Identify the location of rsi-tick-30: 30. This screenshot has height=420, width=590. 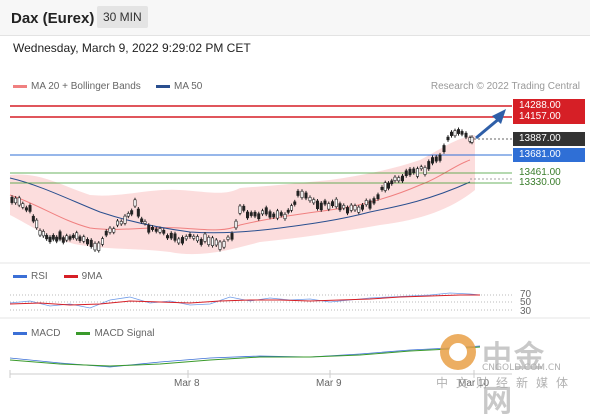
(526, 311).